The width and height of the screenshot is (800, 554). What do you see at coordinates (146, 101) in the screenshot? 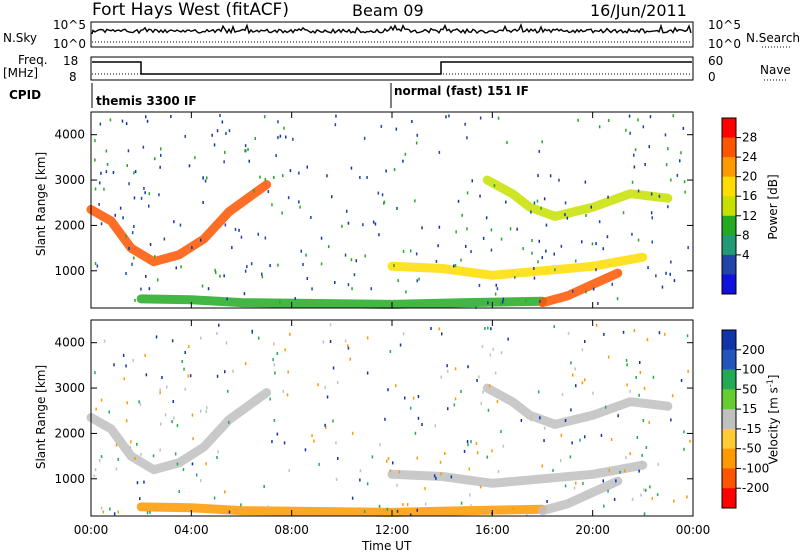
I see `cpid-mode-1: themis 3300 IF` at bounding box center [146, 101].